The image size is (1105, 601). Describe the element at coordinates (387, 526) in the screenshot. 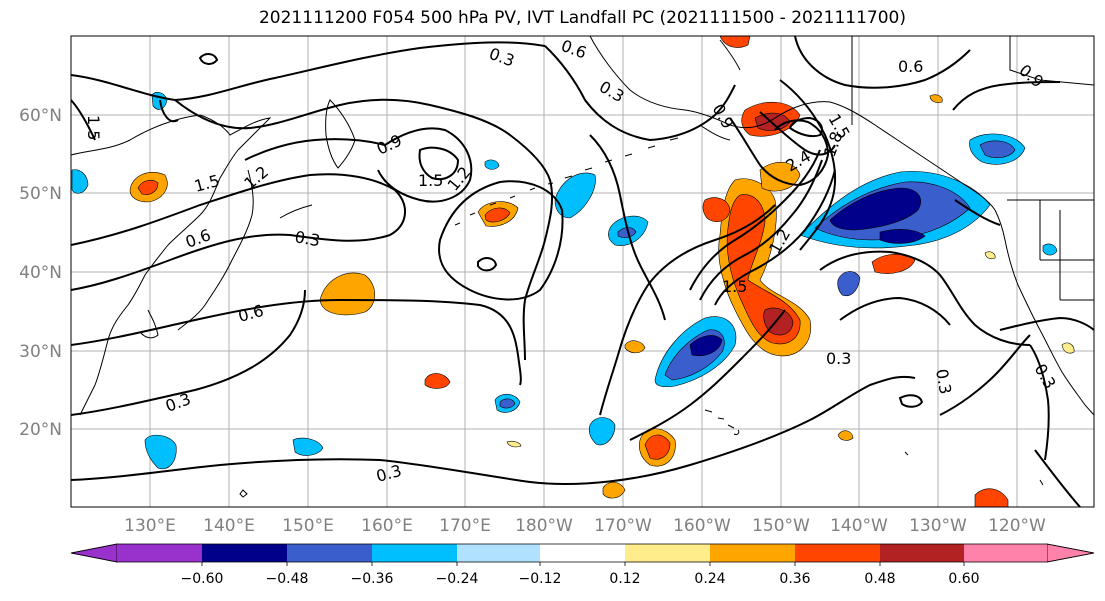

I see `lon-label: 160°E` at that location.